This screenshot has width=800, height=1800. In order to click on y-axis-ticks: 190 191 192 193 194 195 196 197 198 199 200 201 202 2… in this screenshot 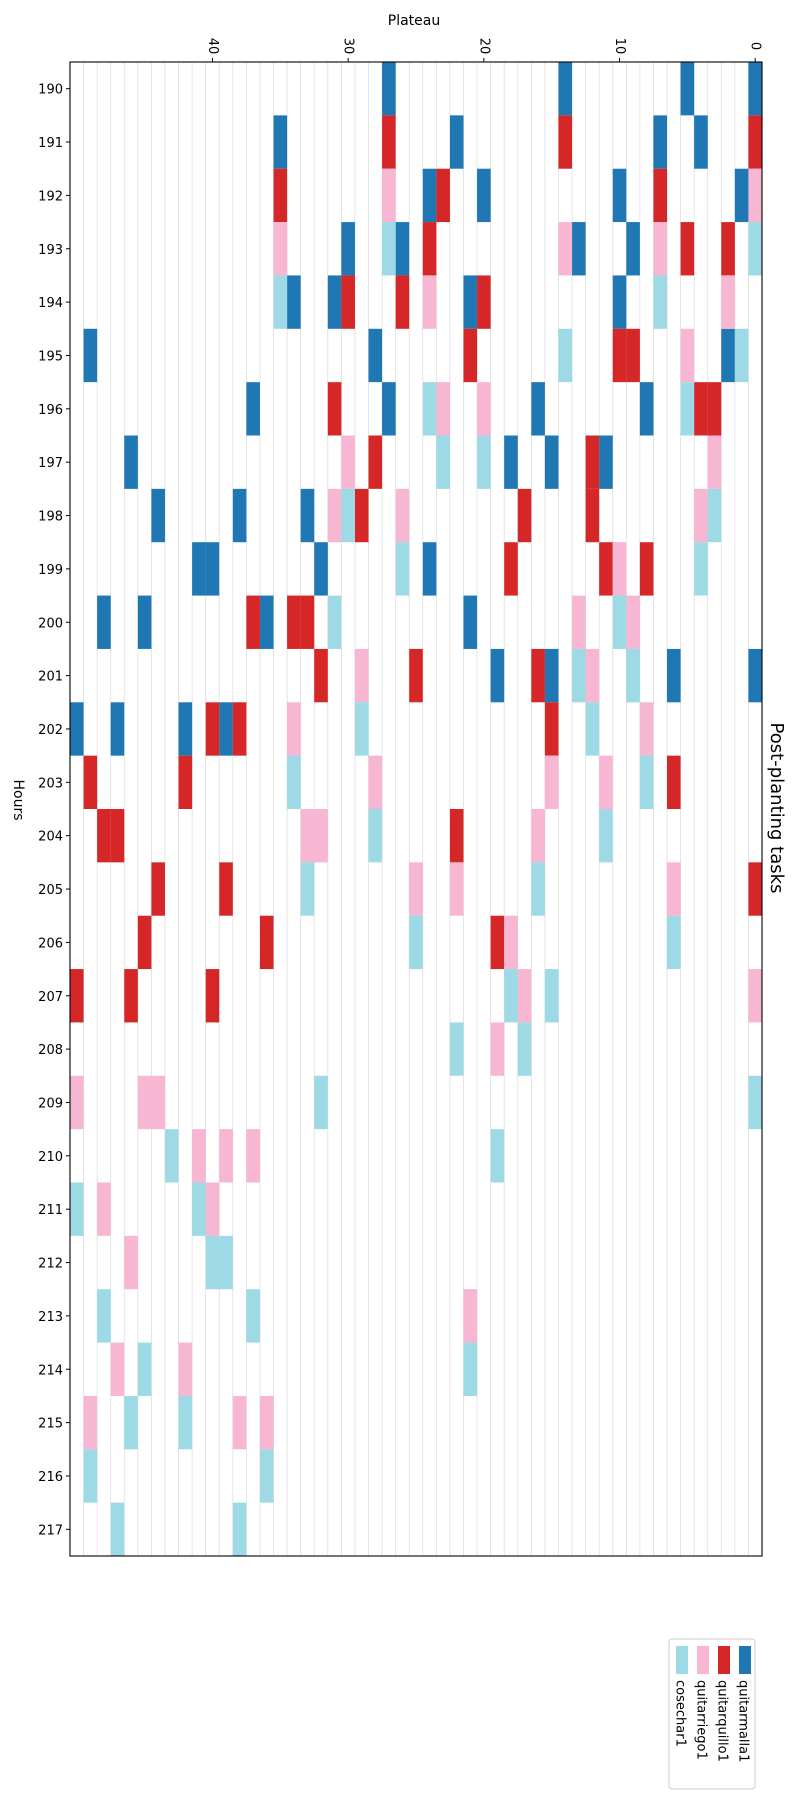, I will do `click(54, 810)`.